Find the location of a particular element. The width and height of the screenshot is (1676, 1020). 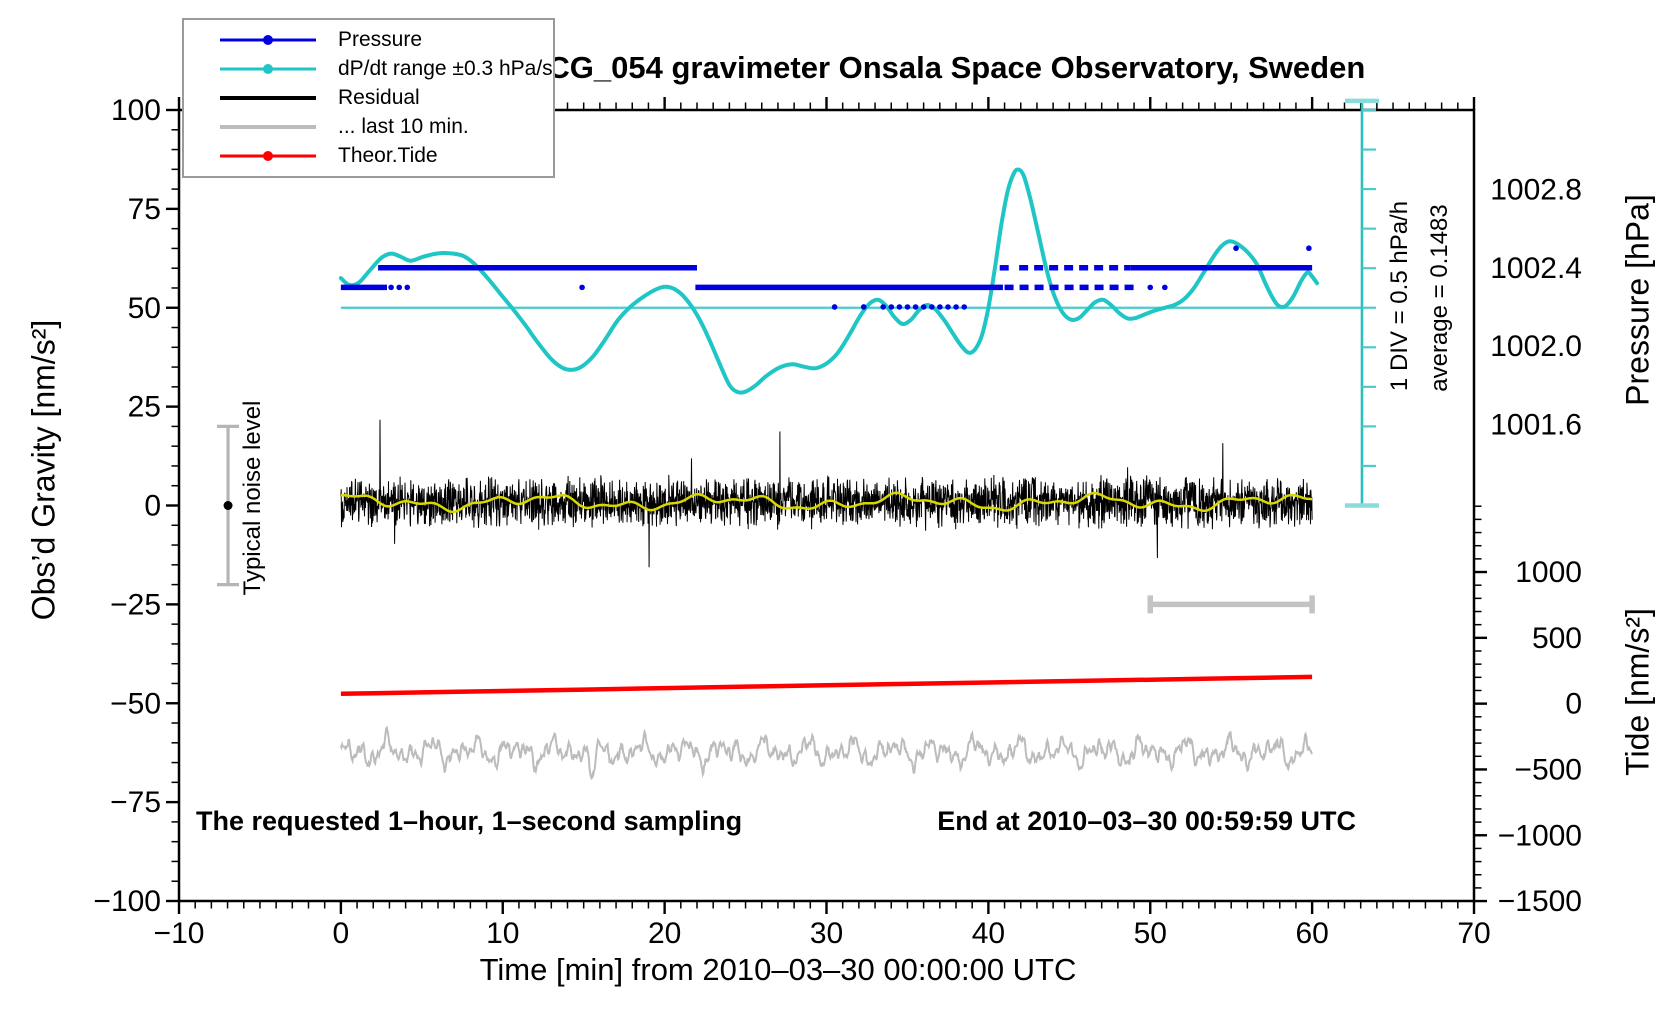

tide-axis-tick-label: 0 is located at coordinates (1573, 704).